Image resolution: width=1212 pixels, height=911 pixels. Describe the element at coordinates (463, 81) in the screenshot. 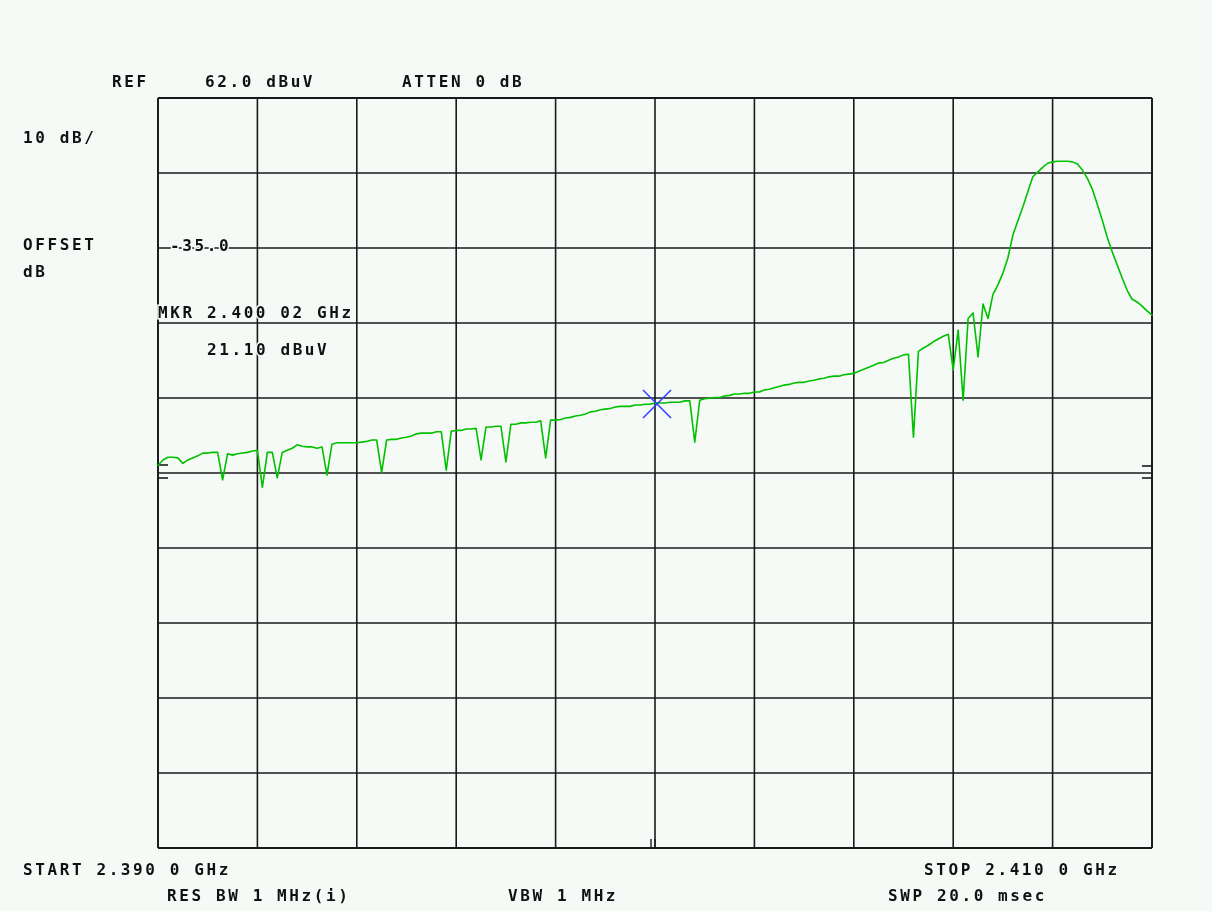

I see `text: ATTEN 0 dB` at that location.